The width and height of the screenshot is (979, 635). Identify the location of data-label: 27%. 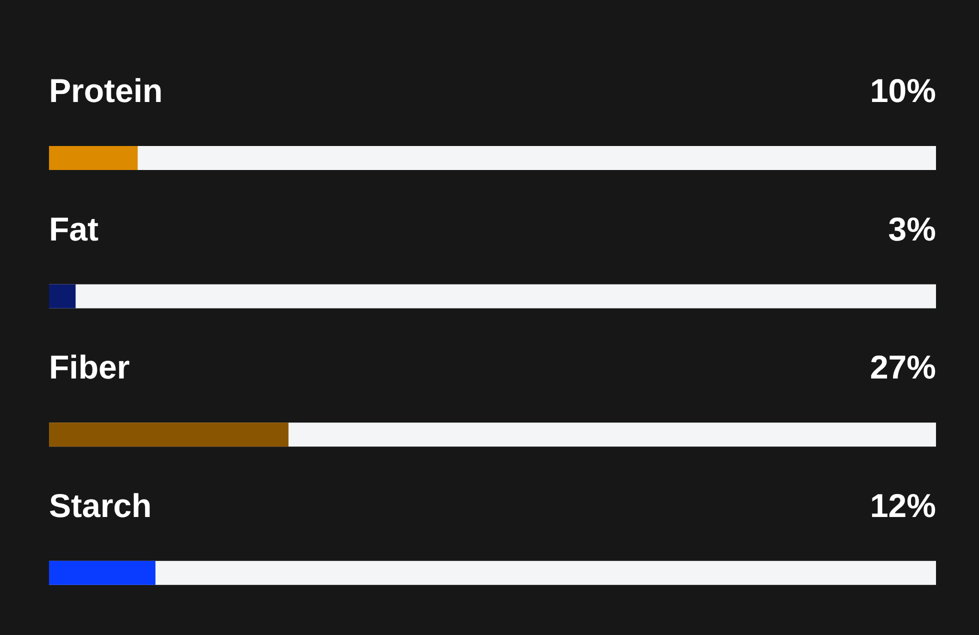
(903, 367).